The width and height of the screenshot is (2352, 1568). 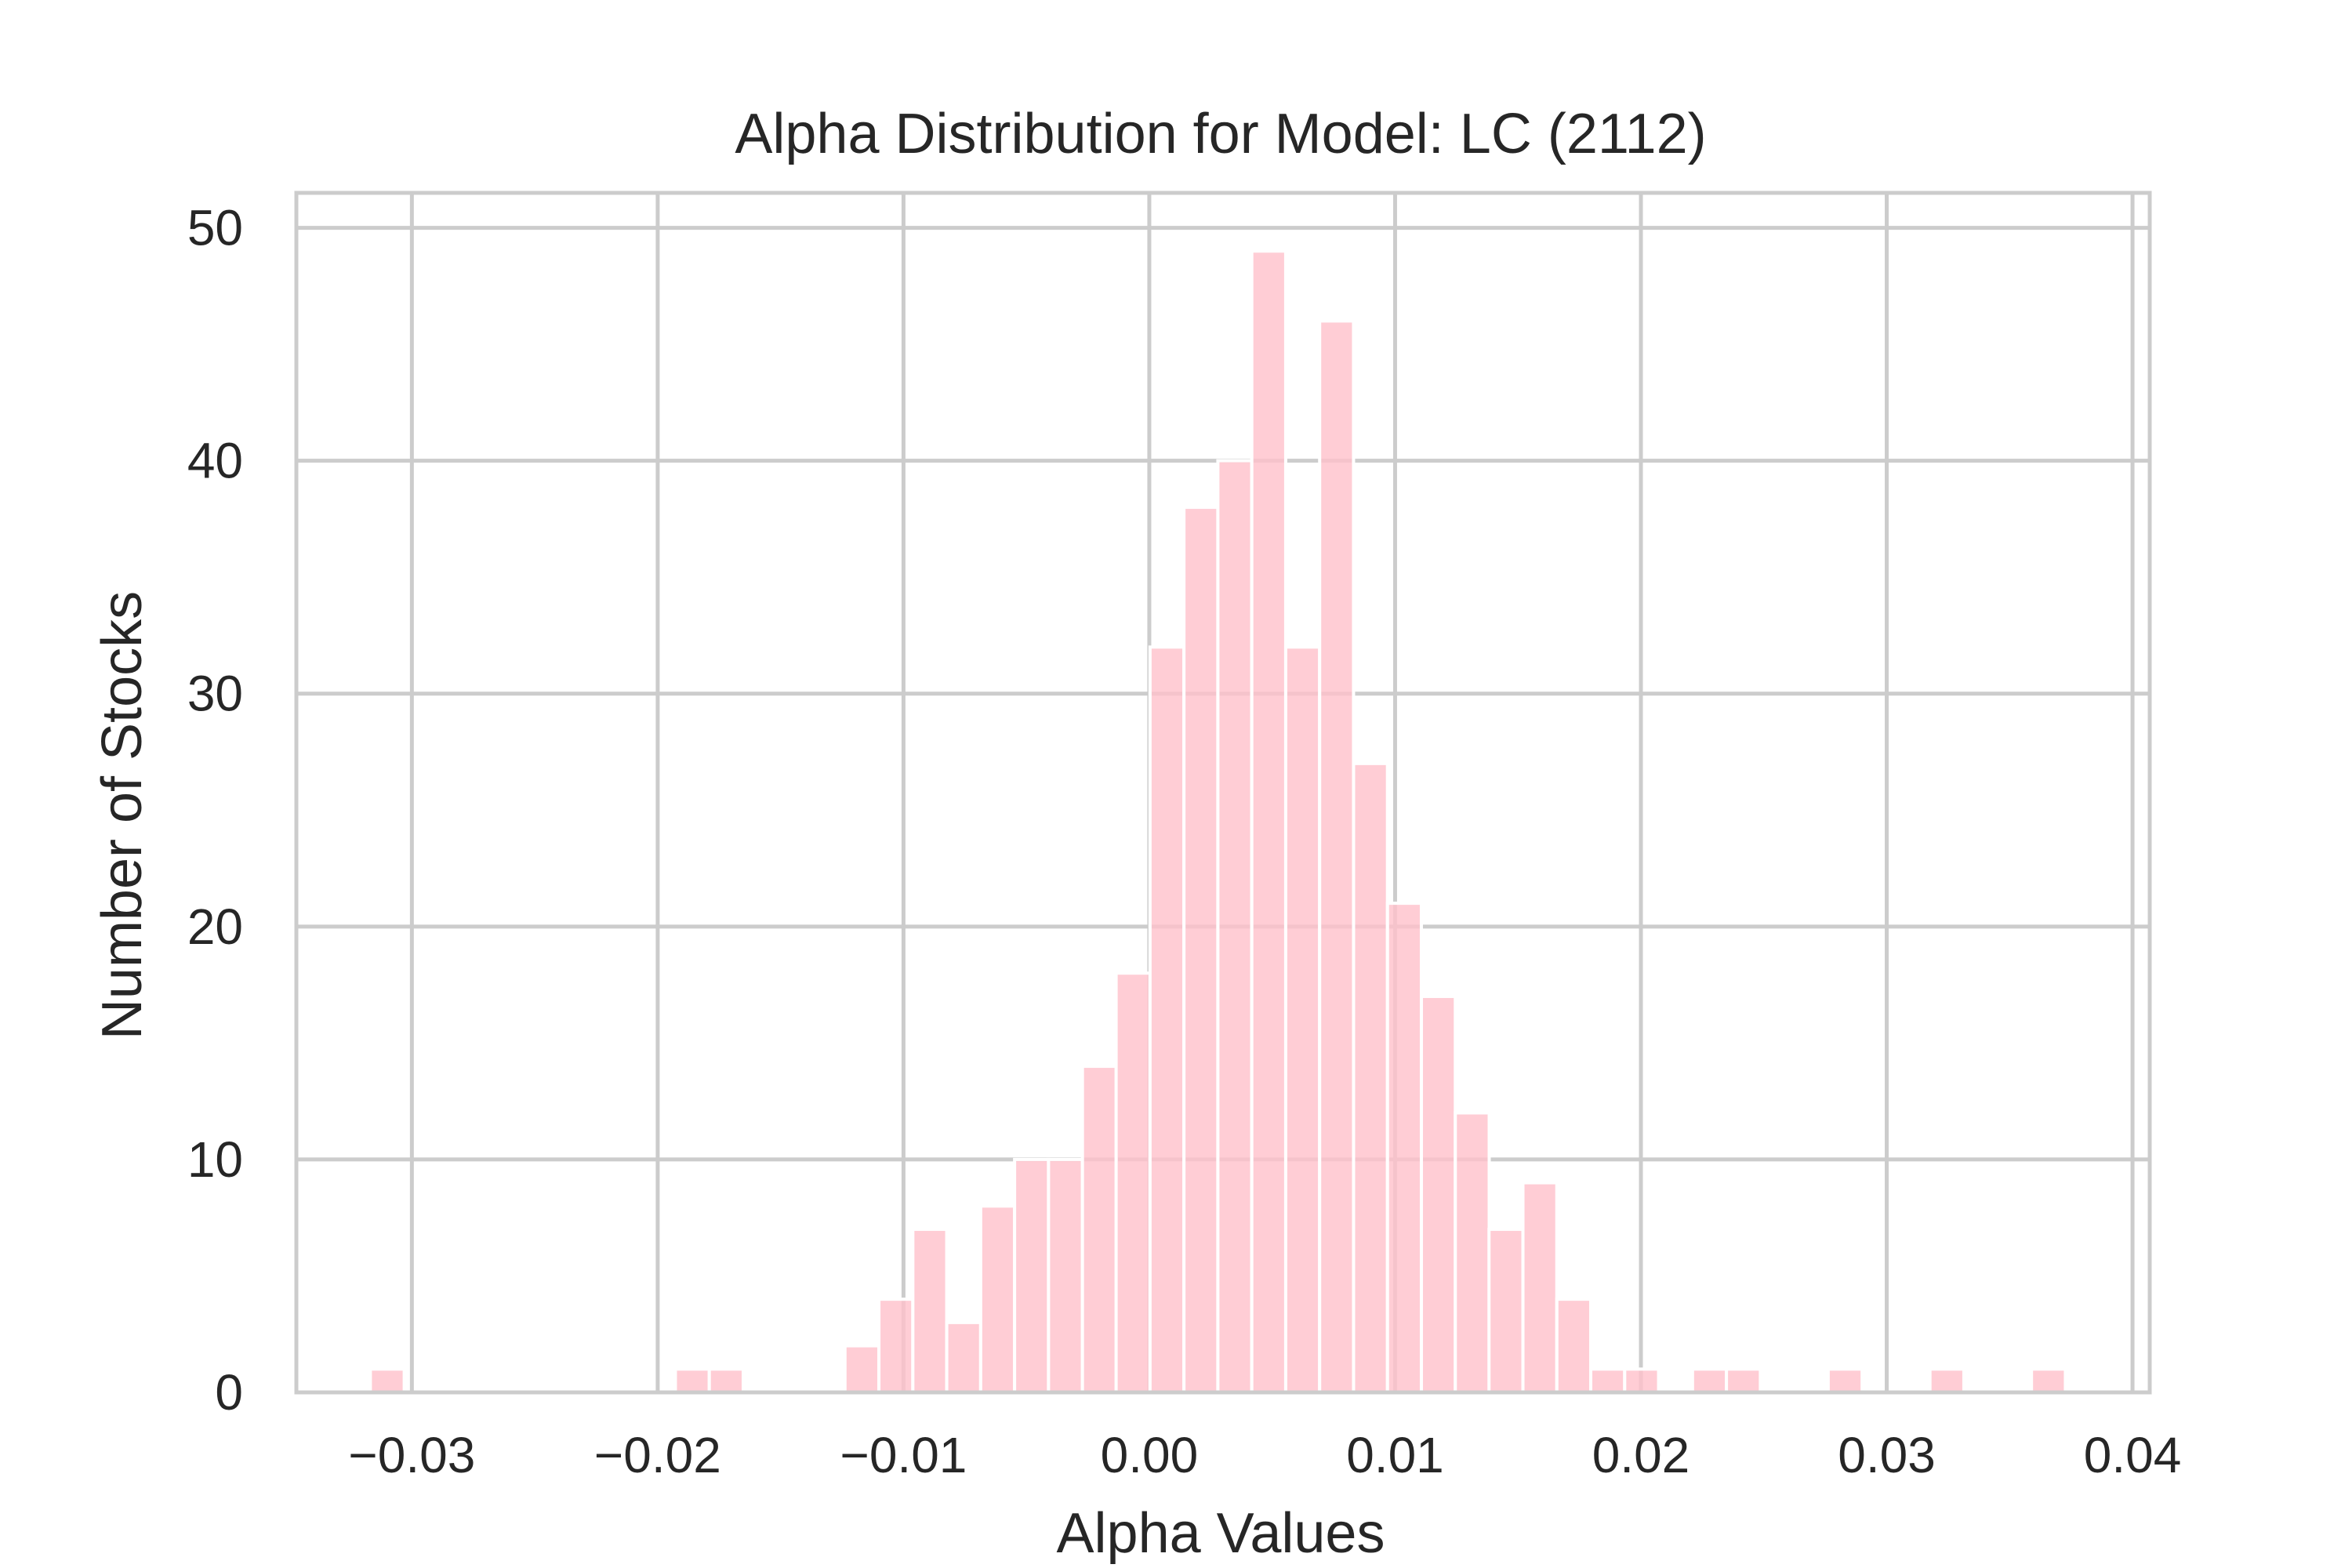 What do you see at coordinates (1150, 1455) in the screenshot?
I see `x-tick-label: 0.00` at bounding box center [1150, 1455].